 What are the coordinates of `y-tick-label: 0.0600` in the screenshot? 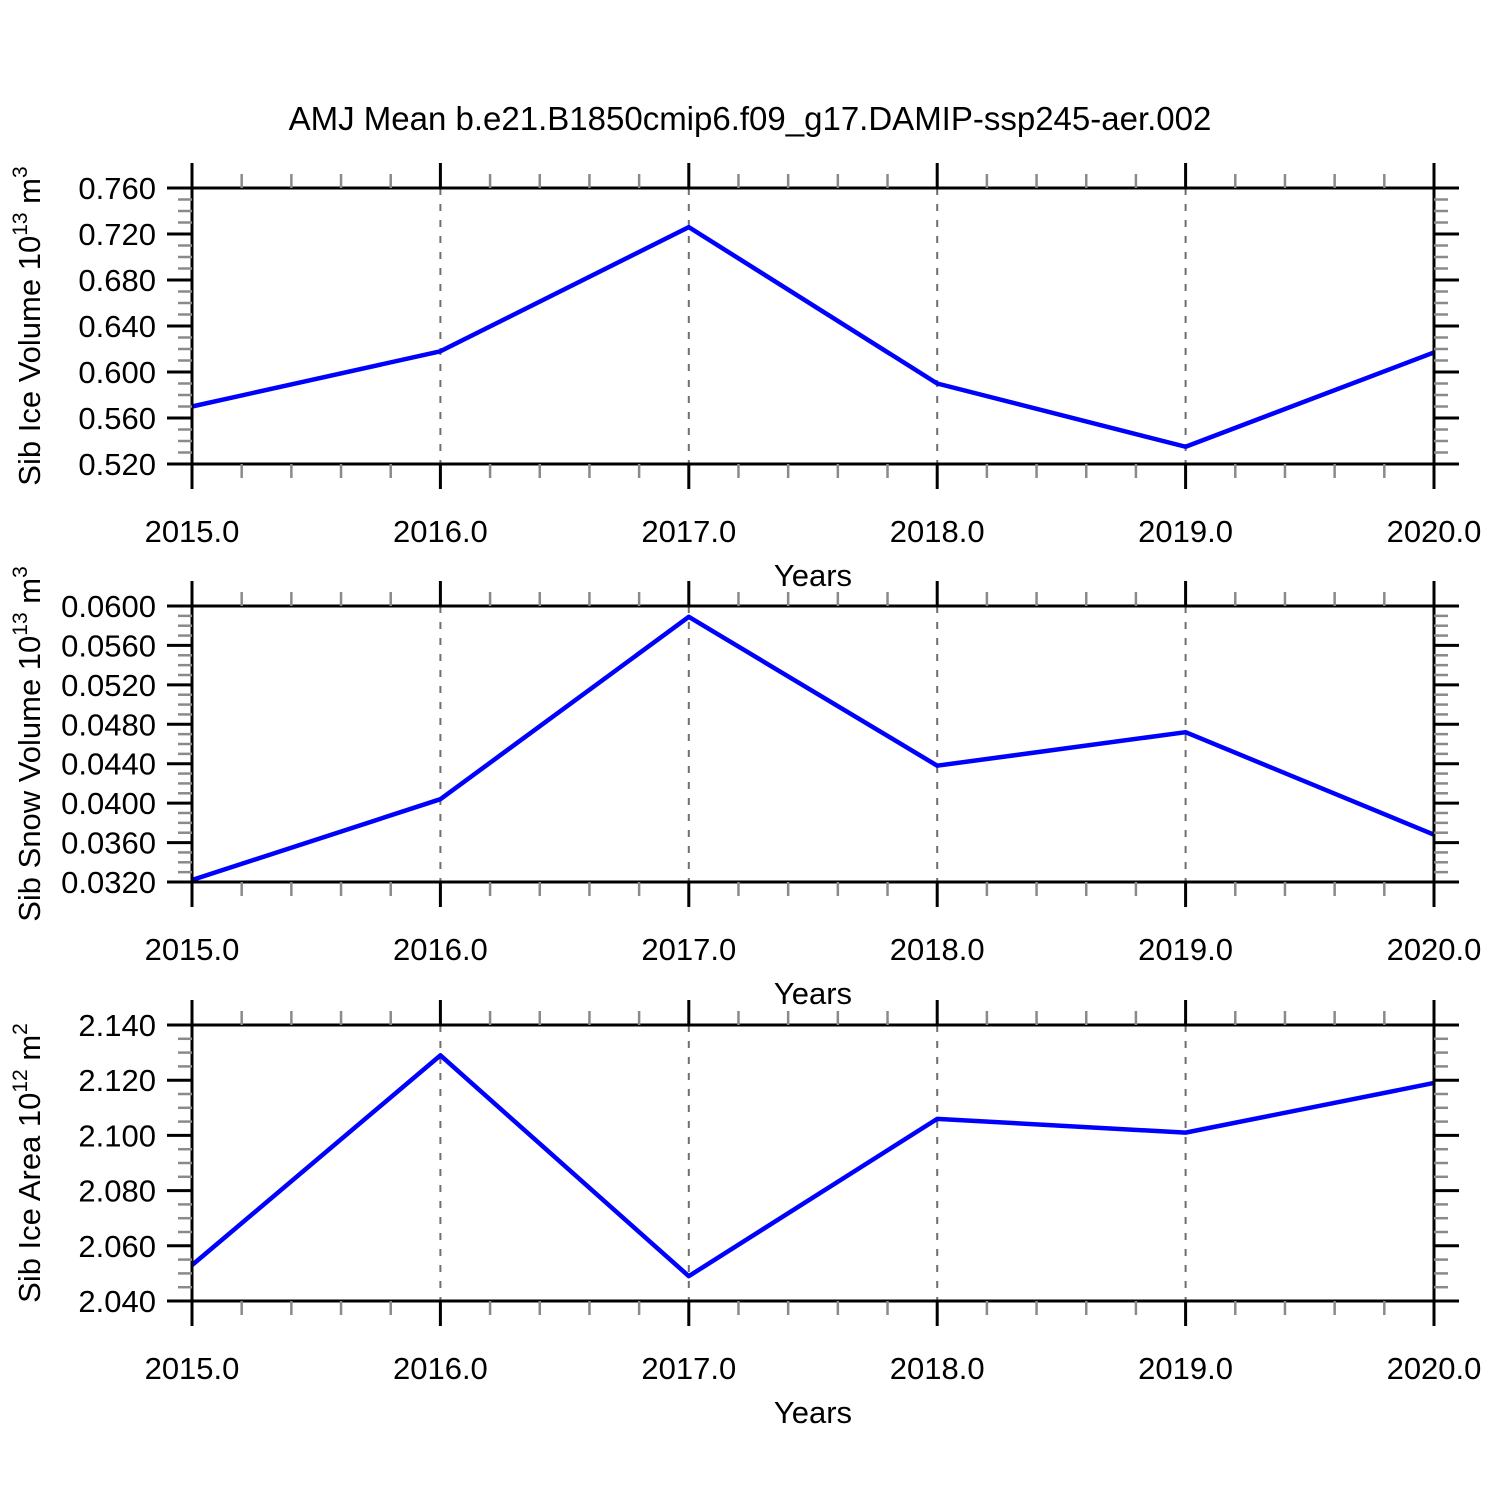 It's located at (108, 606).